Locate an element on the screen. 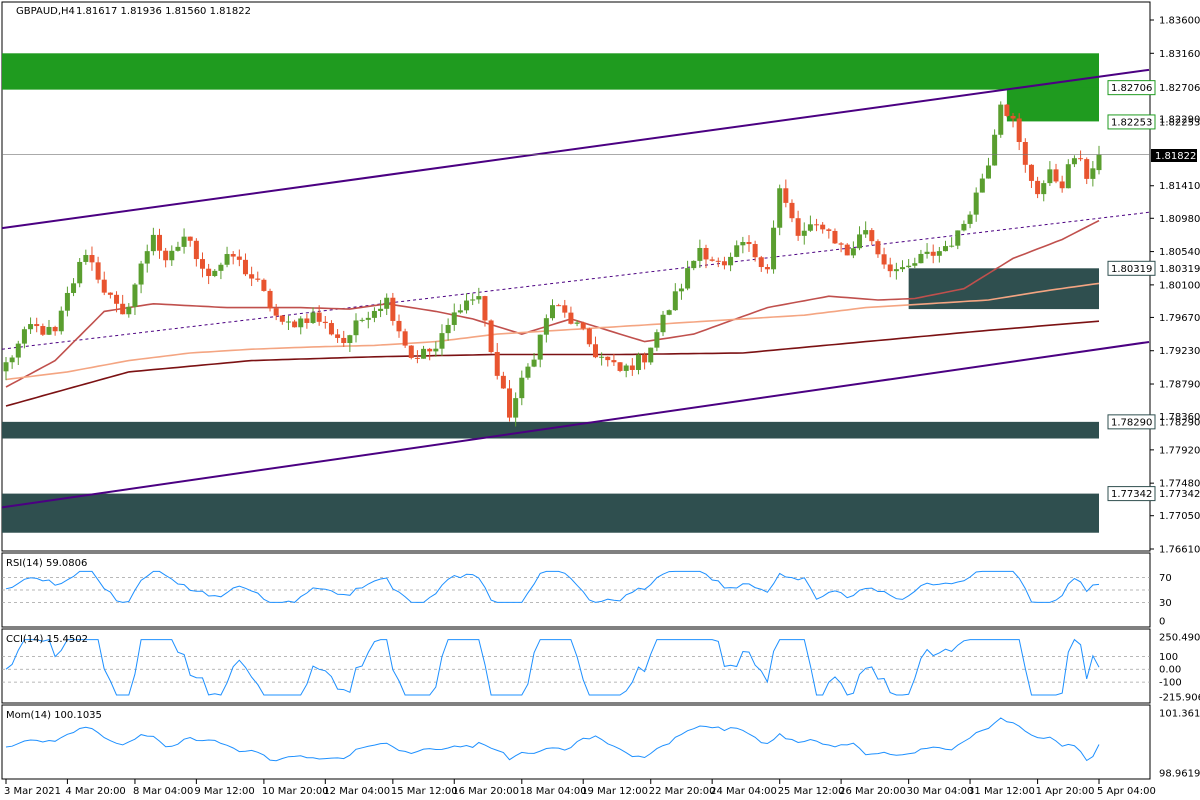 Image resolution: width=1200 pixels, height=800 pixels. y-tick-label: 1.77050 is located at coordinates (1179, 516).